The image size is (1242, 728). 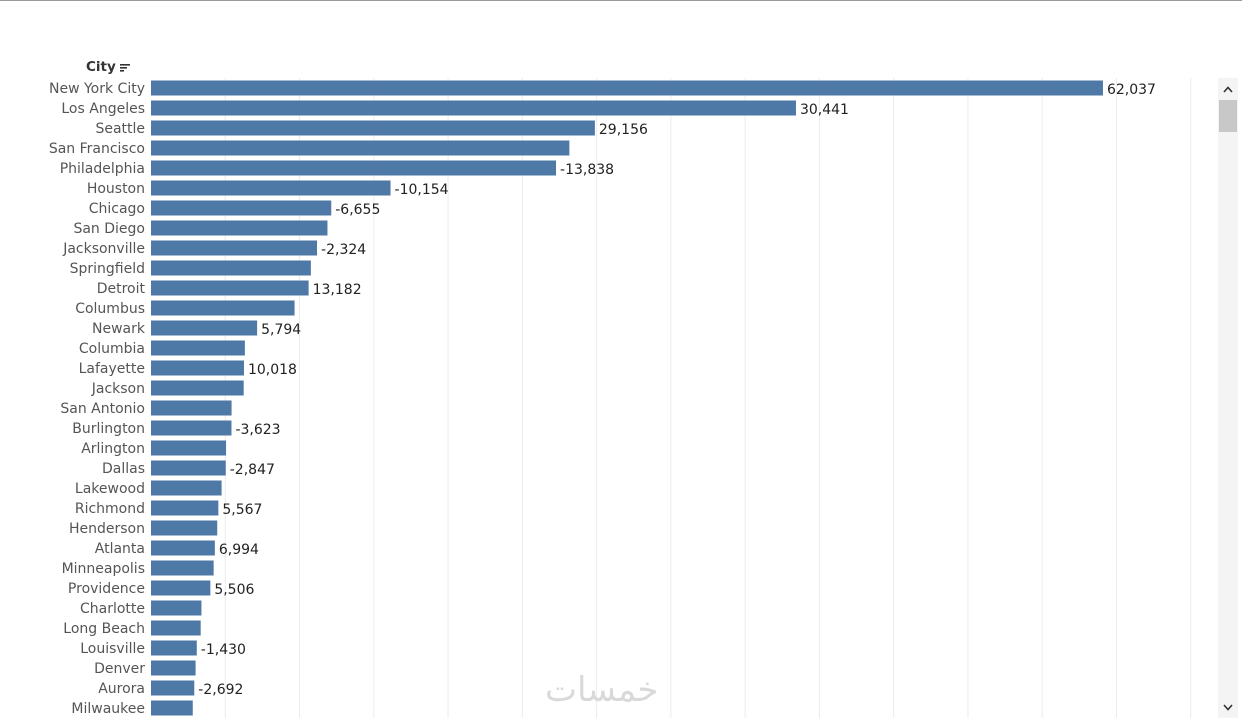 I want to click on city-label: Arlington, so click(x=113, y=449).